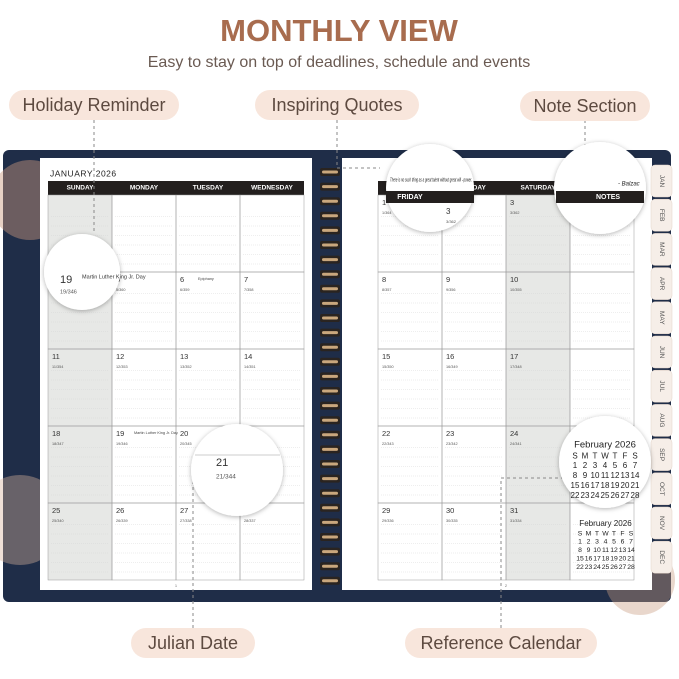 The image size is (679, 679). I want to click on day-number: 19, so click(120, 433).